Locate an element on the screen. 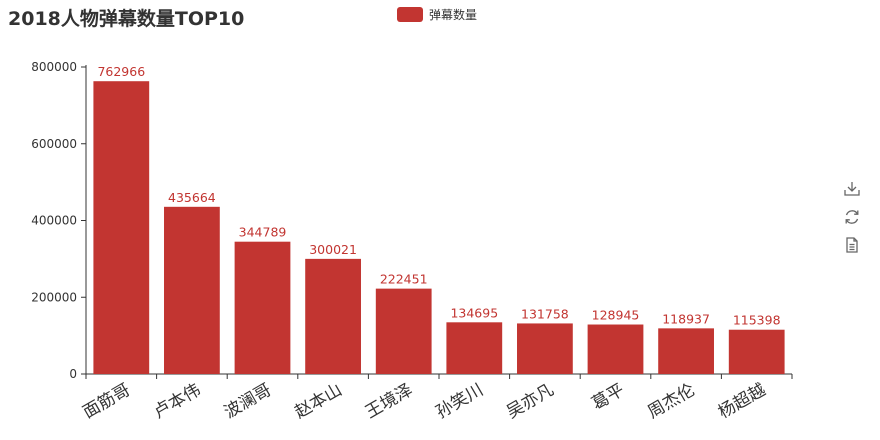 This screenshot has width=880, height=440. data-label-2: 344789 is located at coordinates (263, 232).